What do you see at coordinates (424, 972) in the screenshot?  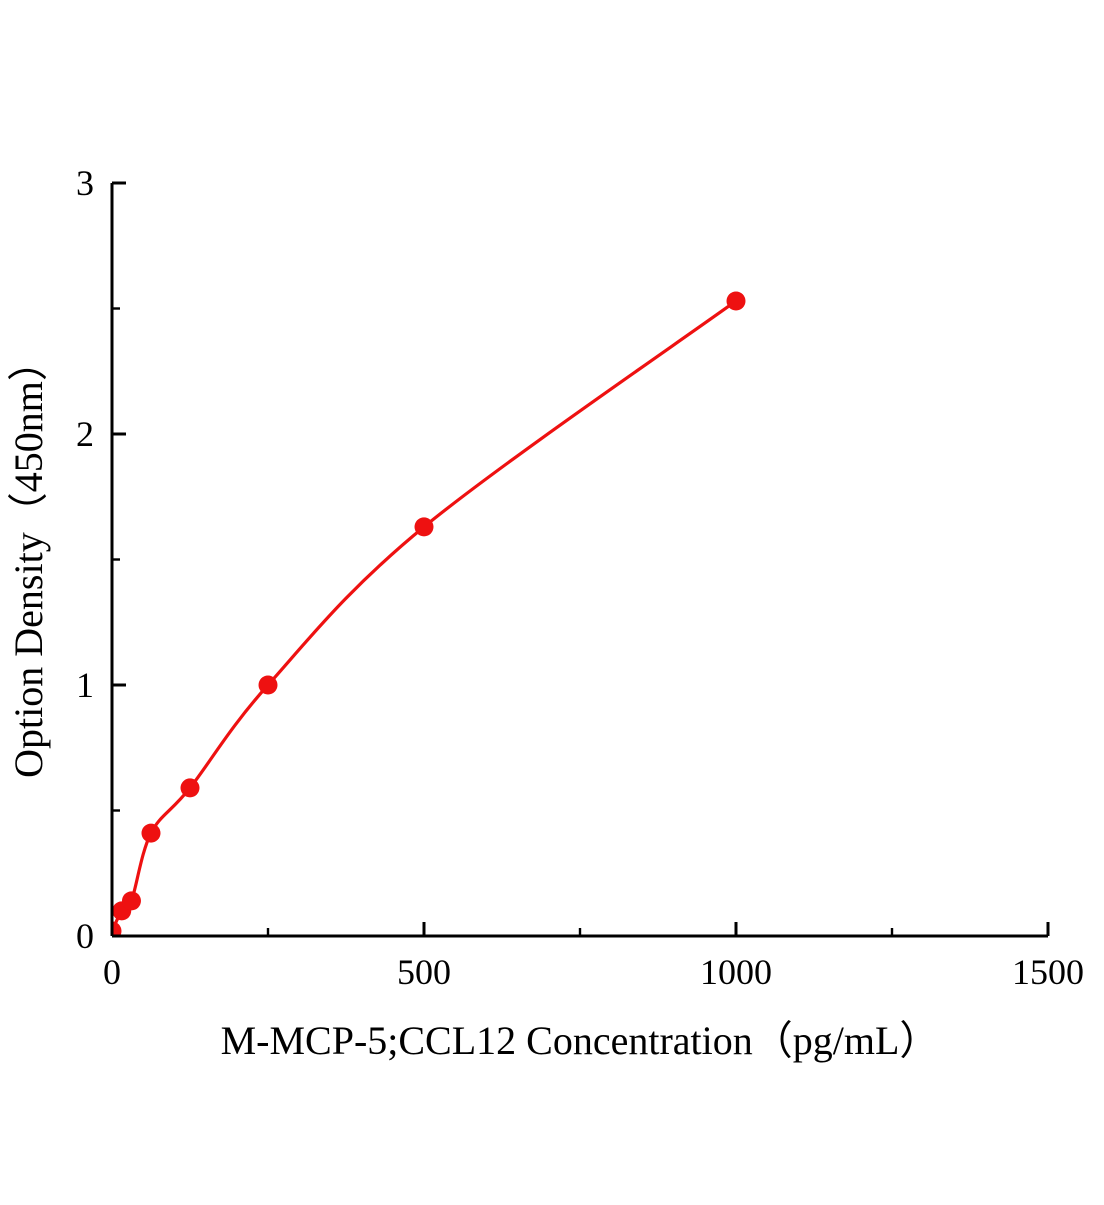 I see `x-tick-label: 500` at bounding box center [424, 972].